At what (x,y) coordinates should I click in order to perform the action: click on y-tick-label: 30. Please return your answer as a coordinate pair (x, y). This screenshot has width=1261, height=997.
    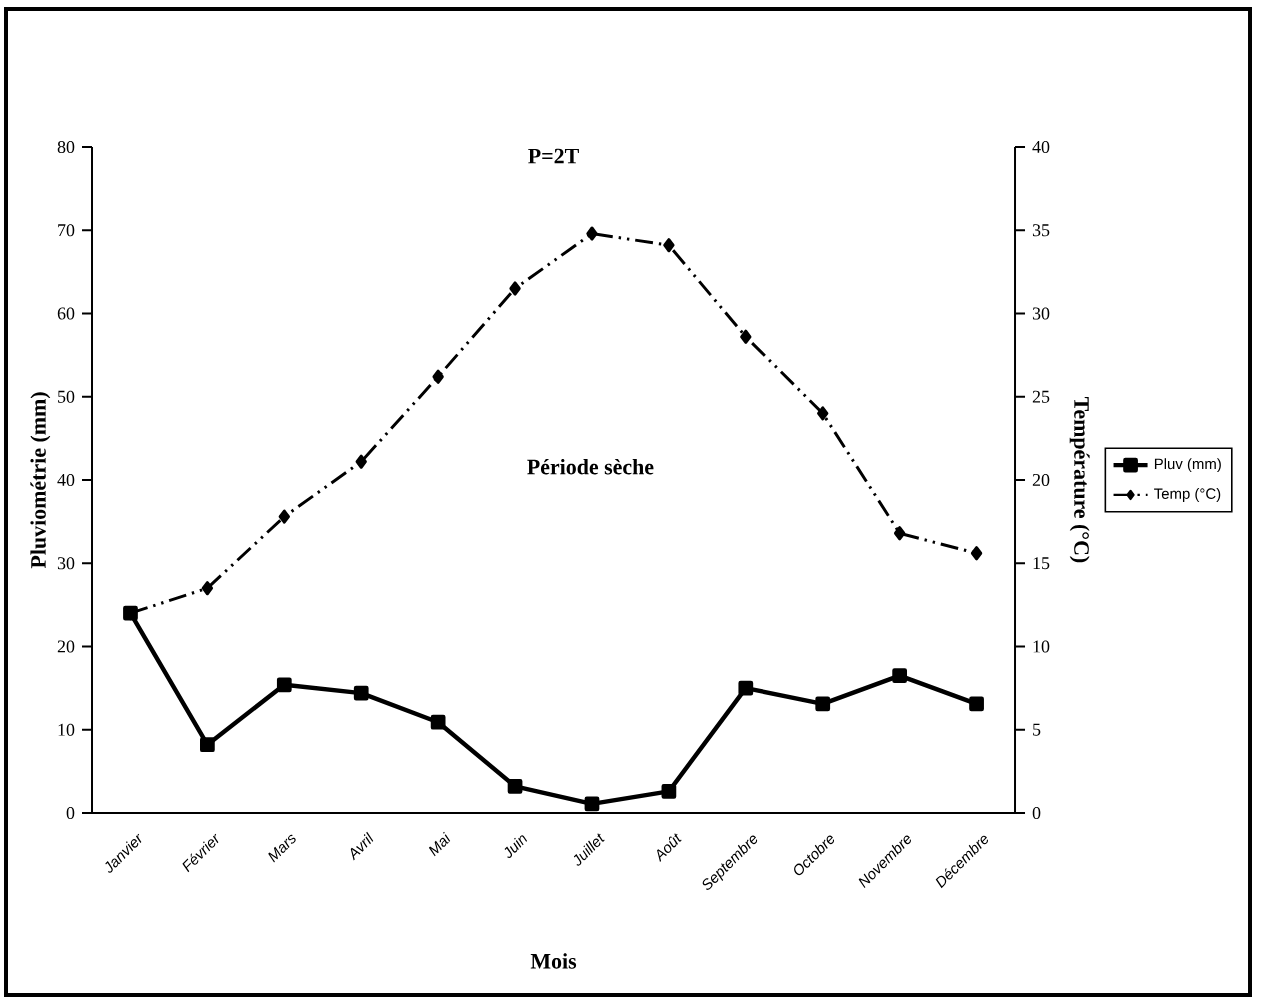
    Looking at the image, I should click on (66, 563).